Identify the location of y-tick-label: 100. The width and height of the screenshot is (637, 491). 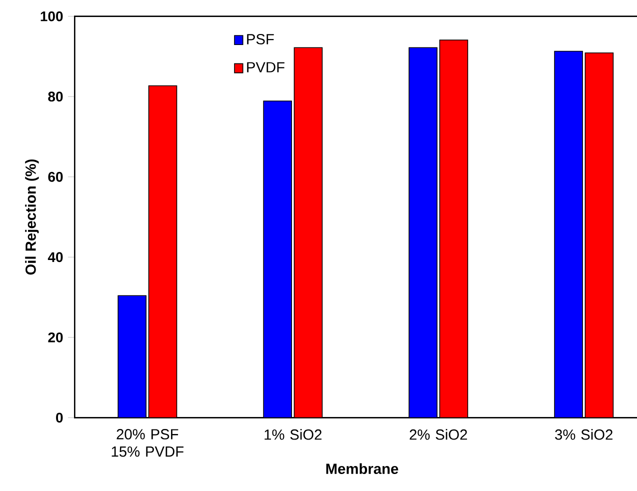
(51, 16).